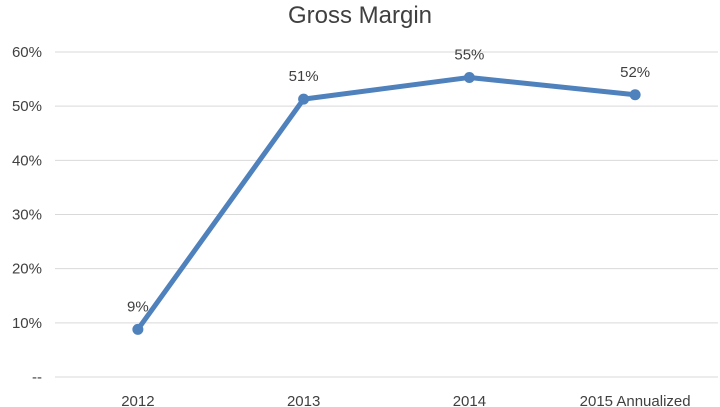 This screenshot has height=407, width=720. I want to click on chart-title: Gross Margin, so click(360, 15).